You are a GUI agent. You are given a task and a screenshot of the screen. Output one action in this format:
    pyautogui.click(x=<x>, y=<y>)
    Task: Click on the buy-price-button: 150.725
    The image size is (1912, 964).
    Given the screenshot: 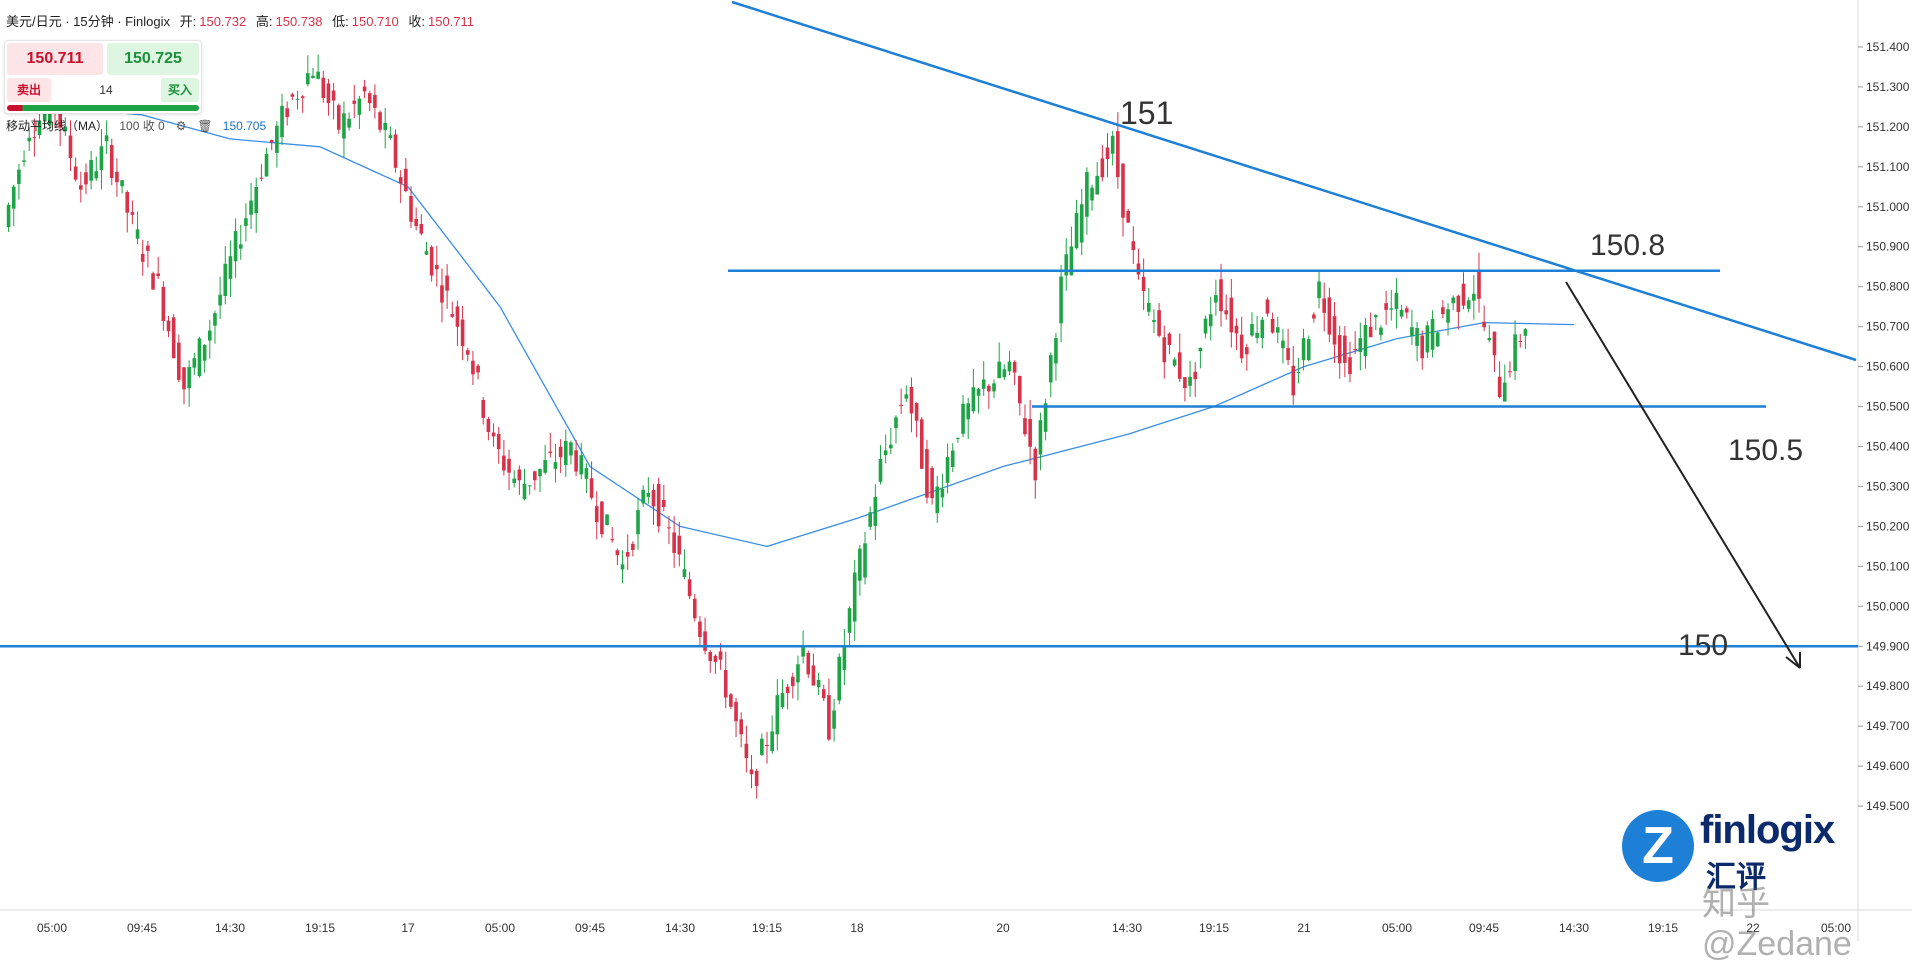 What is the action you would take?
    pyautogui.click(x=153, y=59)
    